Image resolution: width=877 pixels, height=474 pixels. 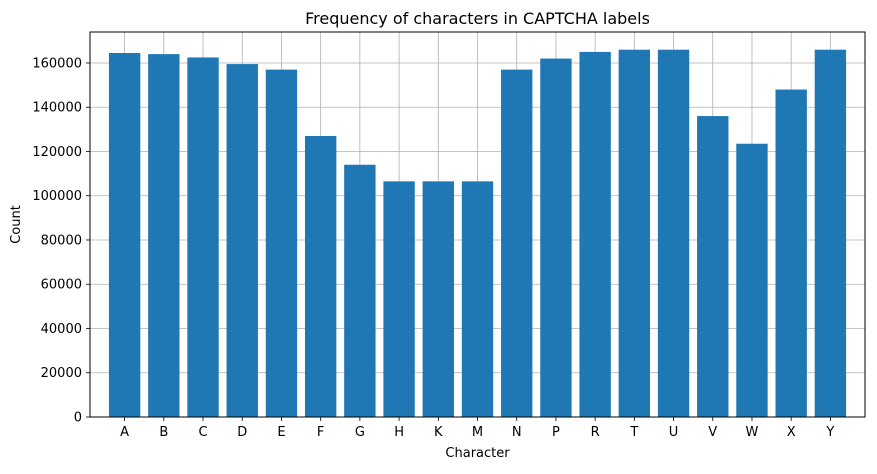 What do you see at coordinates (517, 243) in the screenshot?
I see `bar-N` at bounding box center [517, 243].